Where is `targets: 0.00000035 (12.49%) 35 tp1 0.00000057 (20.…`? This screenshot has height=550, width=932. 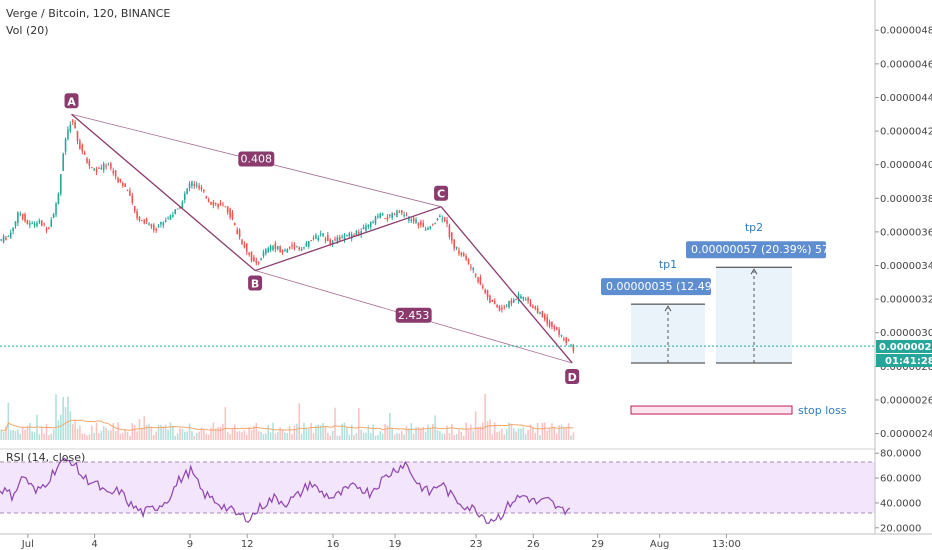 targets: 0.00000035 (12.49%) 35 tp1 0.00000057 (20.… is located at coordinates (715, 292).